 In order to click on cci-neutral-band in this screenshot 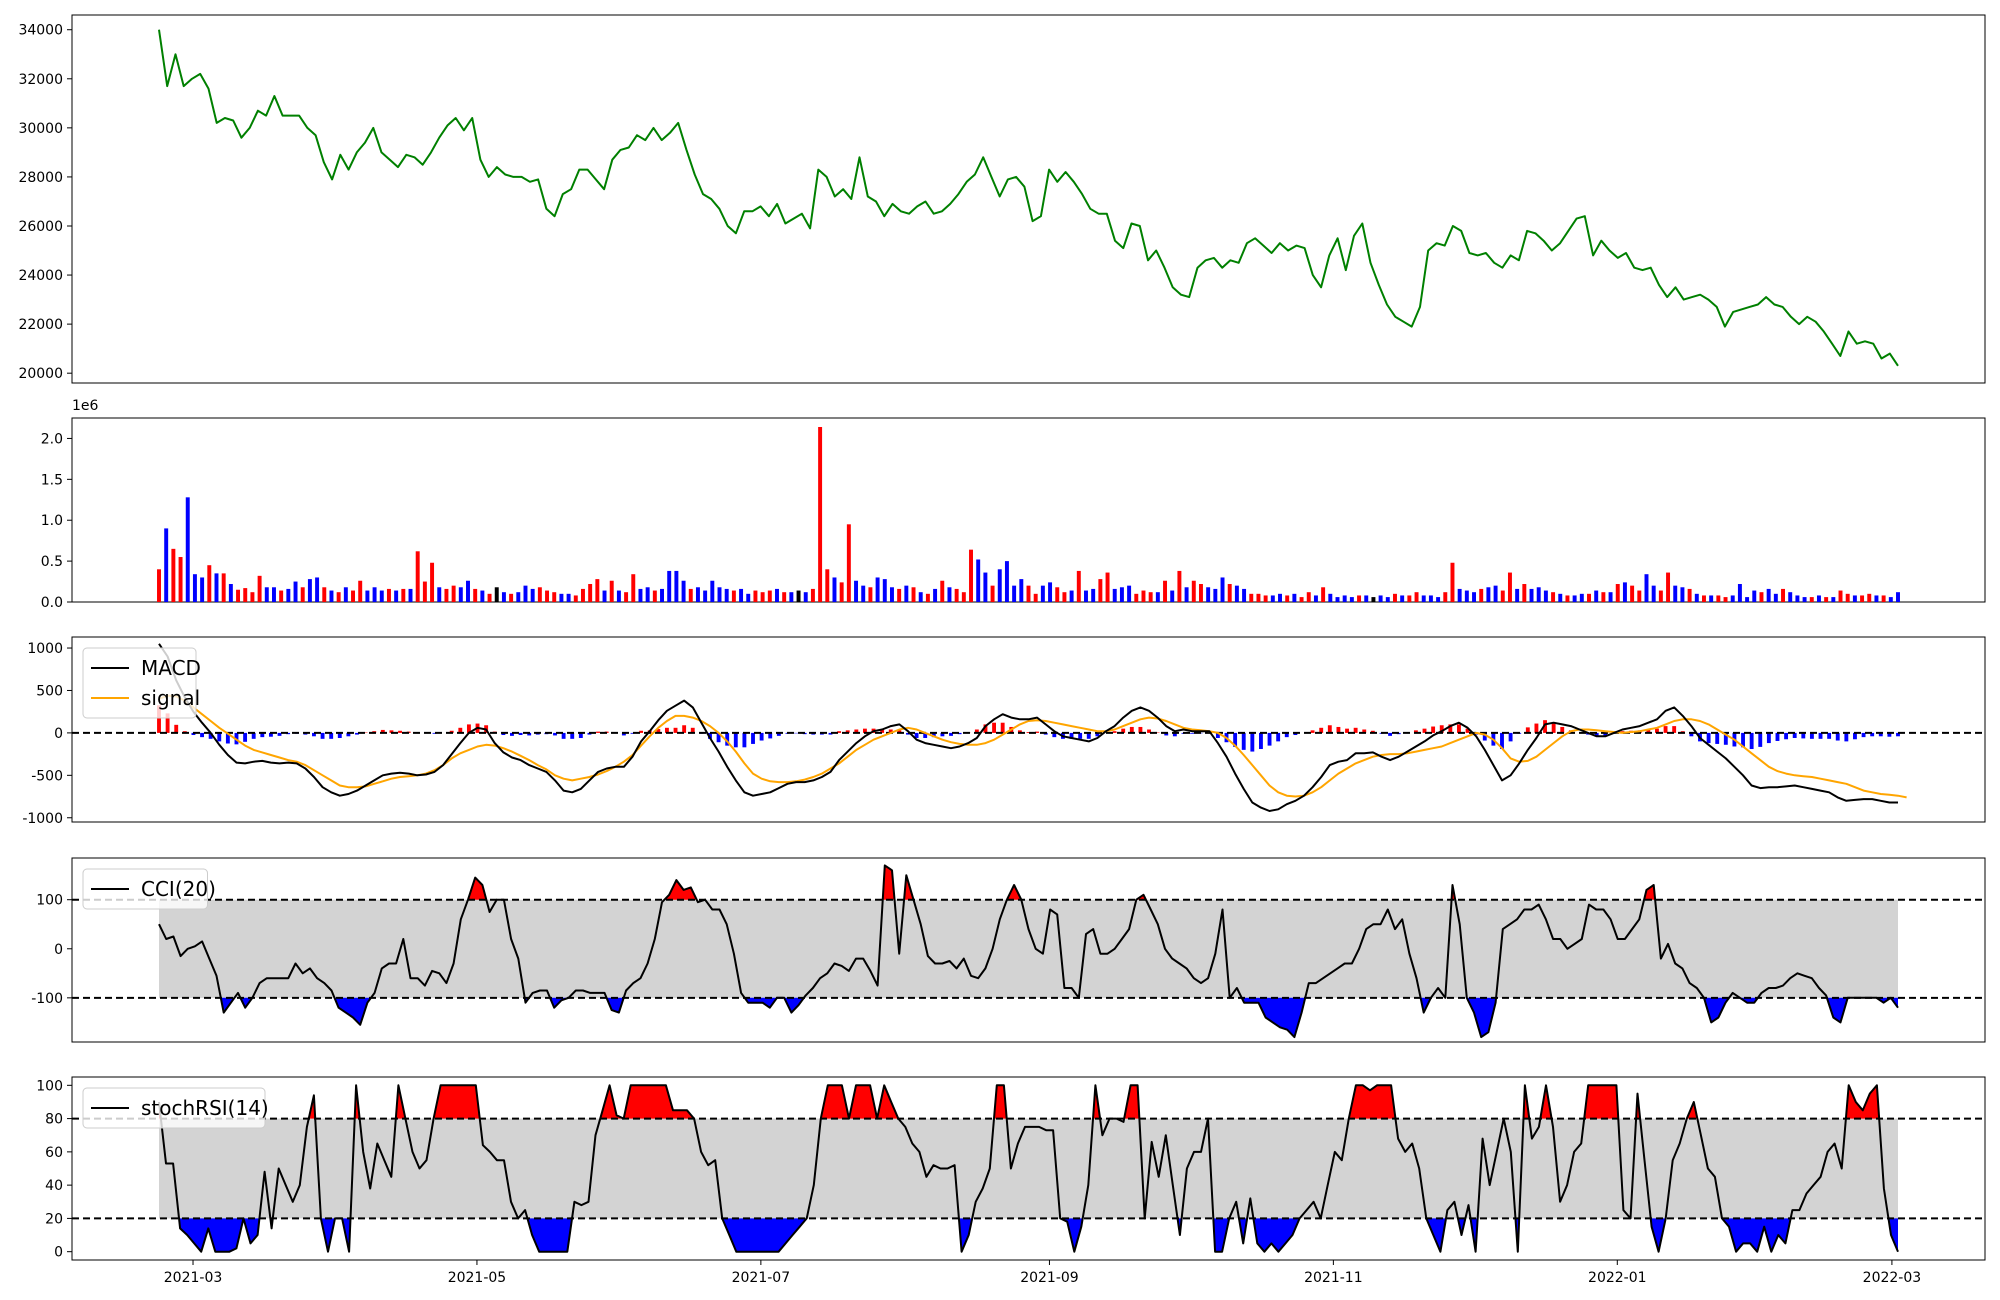, I will do `click(1028, 948)`.